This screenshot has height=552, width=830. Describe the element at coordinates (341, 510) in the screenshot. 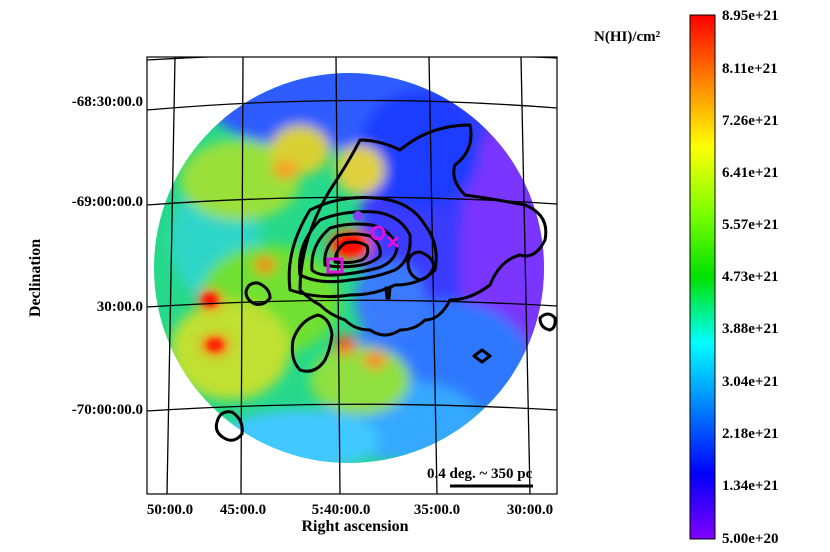

I see `ra-tick-label: 5:40:00.0` at that location.